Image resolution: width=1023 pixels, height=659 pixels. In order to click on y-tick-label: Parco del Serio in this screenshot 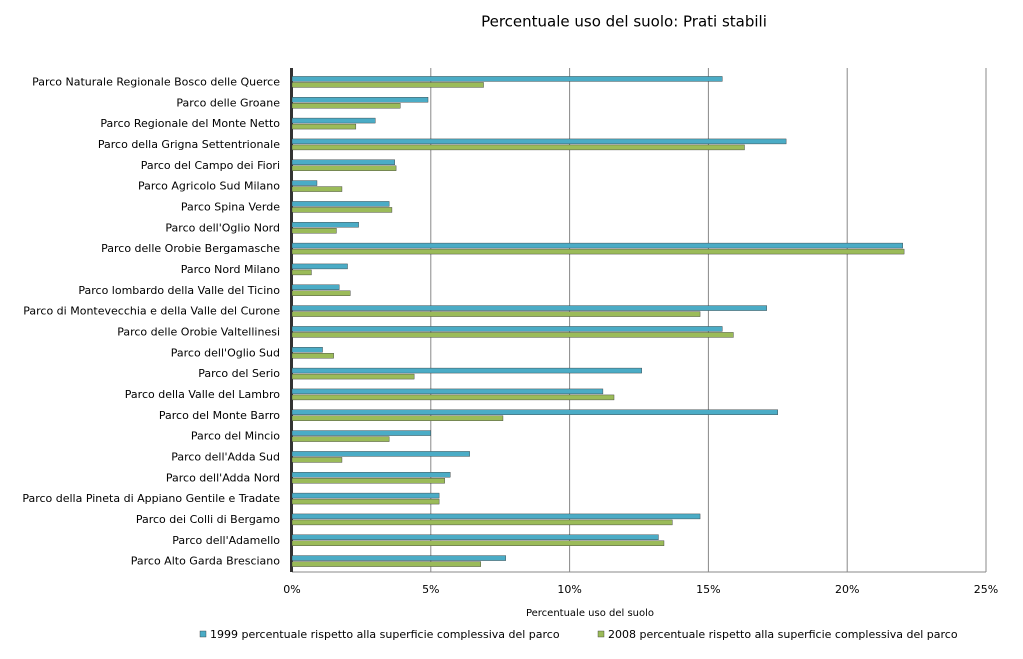, I will do `click(239, 373)`.